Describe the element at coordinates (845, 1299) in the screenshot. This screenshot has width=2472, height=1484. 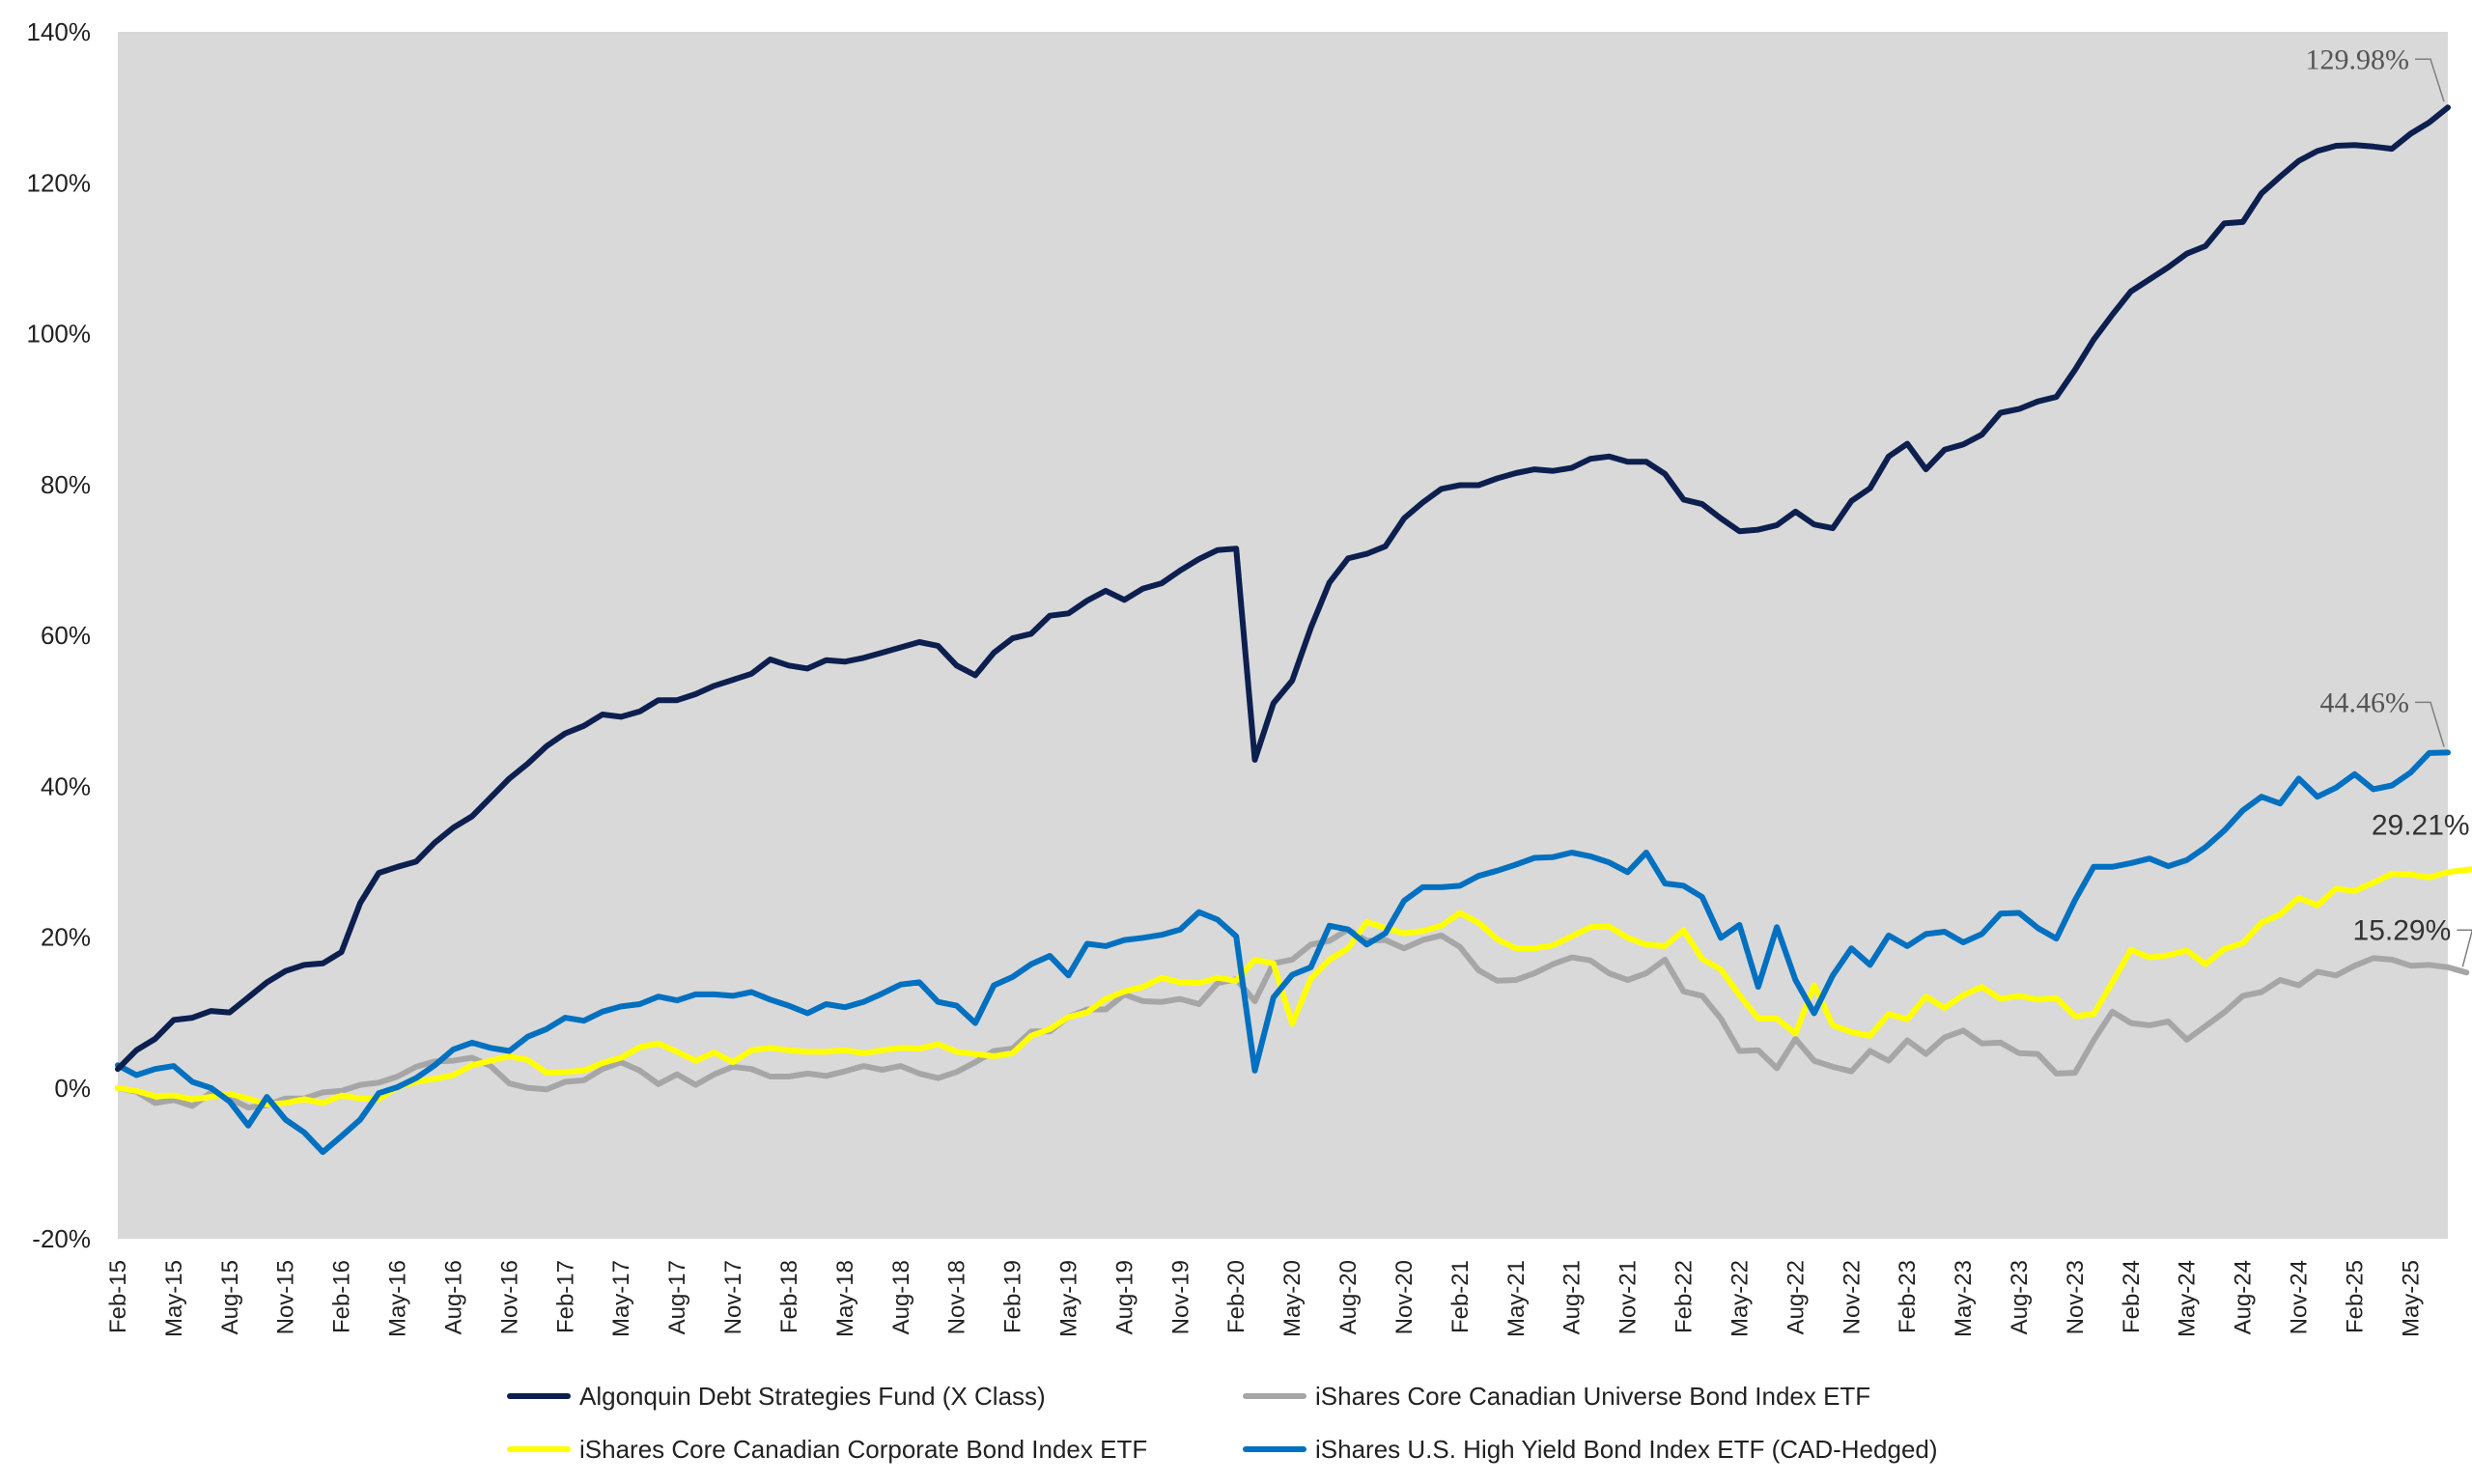
I see `x-tick-label: May-18` at that location.